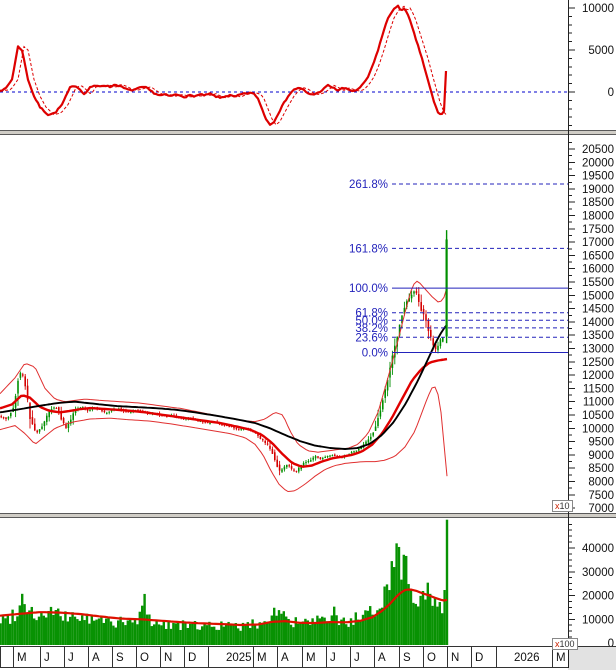  Describe the element at coordinates (598, 270) in the screenshot. I see `axis-tick-label: 16000` at that location.